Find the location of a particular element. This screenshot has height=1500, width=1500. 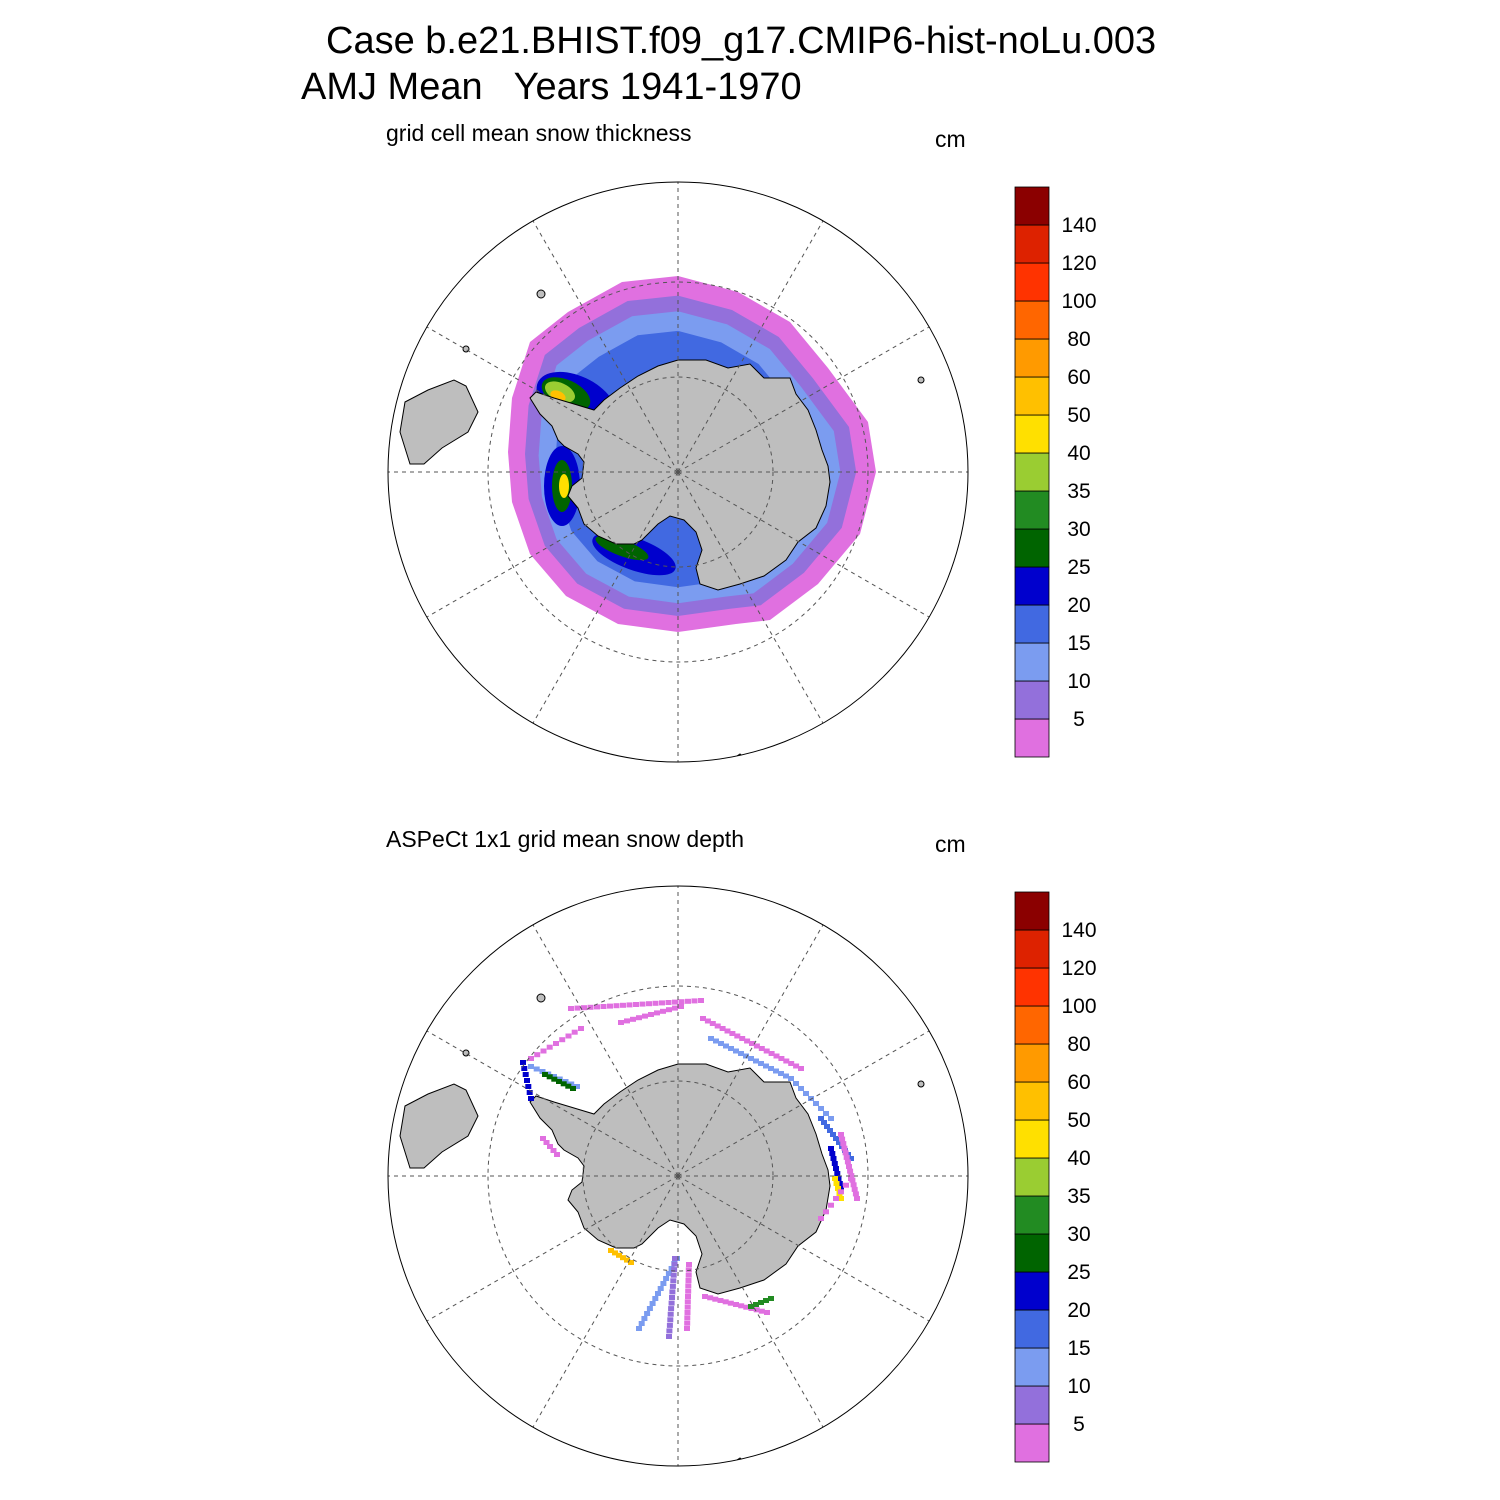

p2-colorbar-tick-label: 25 is located at coordinates (1078, 1272).